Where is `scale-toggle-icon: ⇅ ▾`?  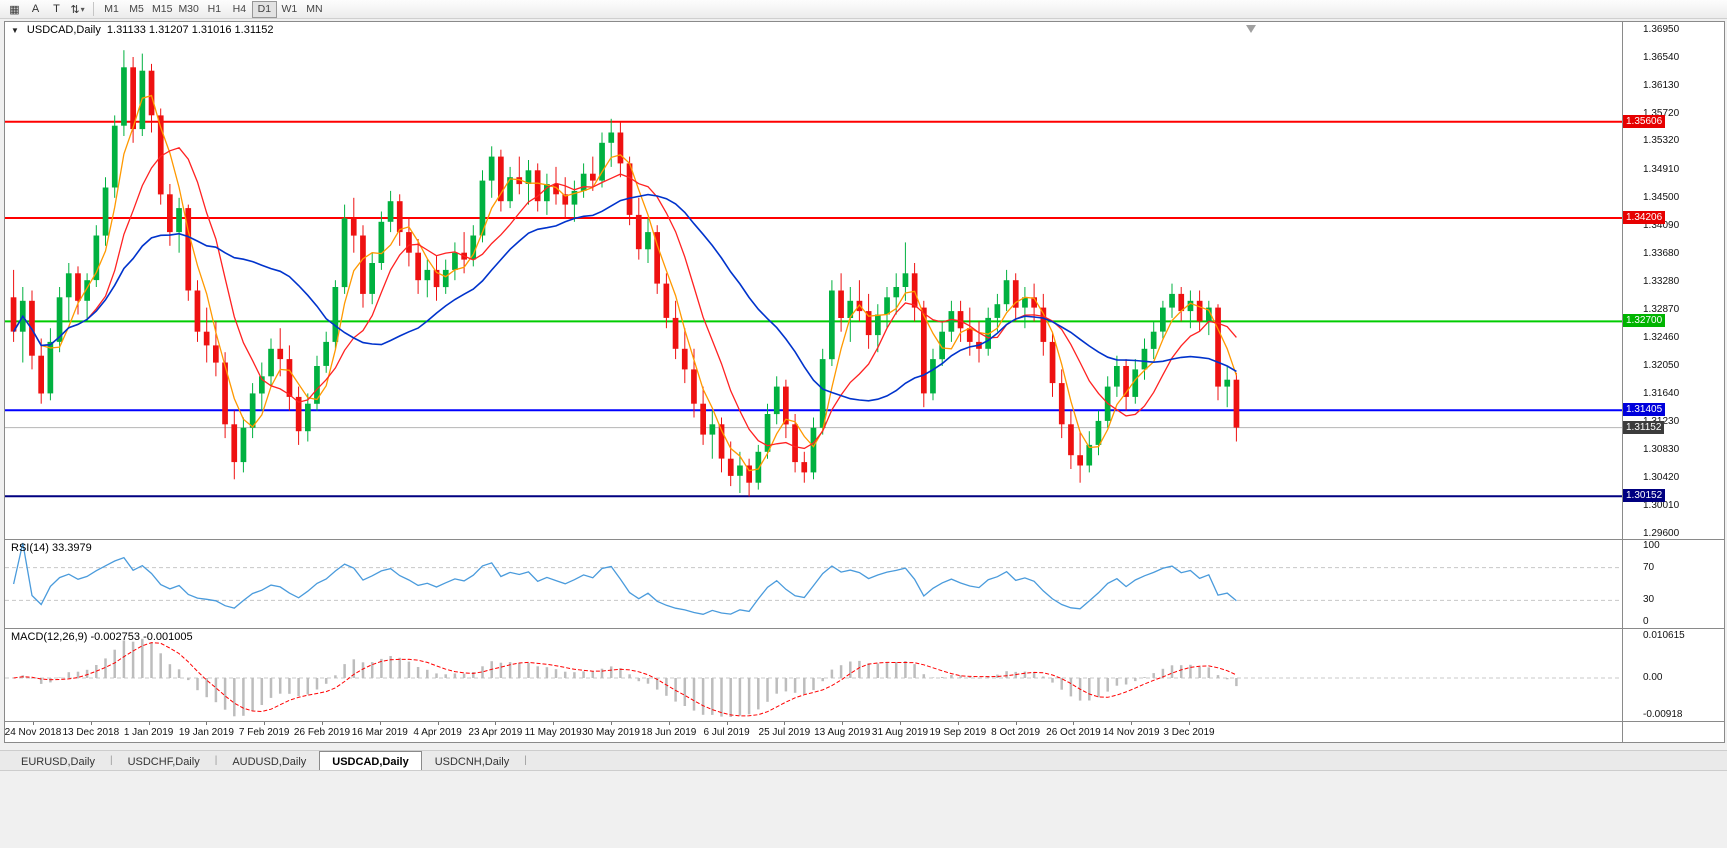
scale-toggle-icon: ⇅ ▾ is located at coordinates (77, 9).